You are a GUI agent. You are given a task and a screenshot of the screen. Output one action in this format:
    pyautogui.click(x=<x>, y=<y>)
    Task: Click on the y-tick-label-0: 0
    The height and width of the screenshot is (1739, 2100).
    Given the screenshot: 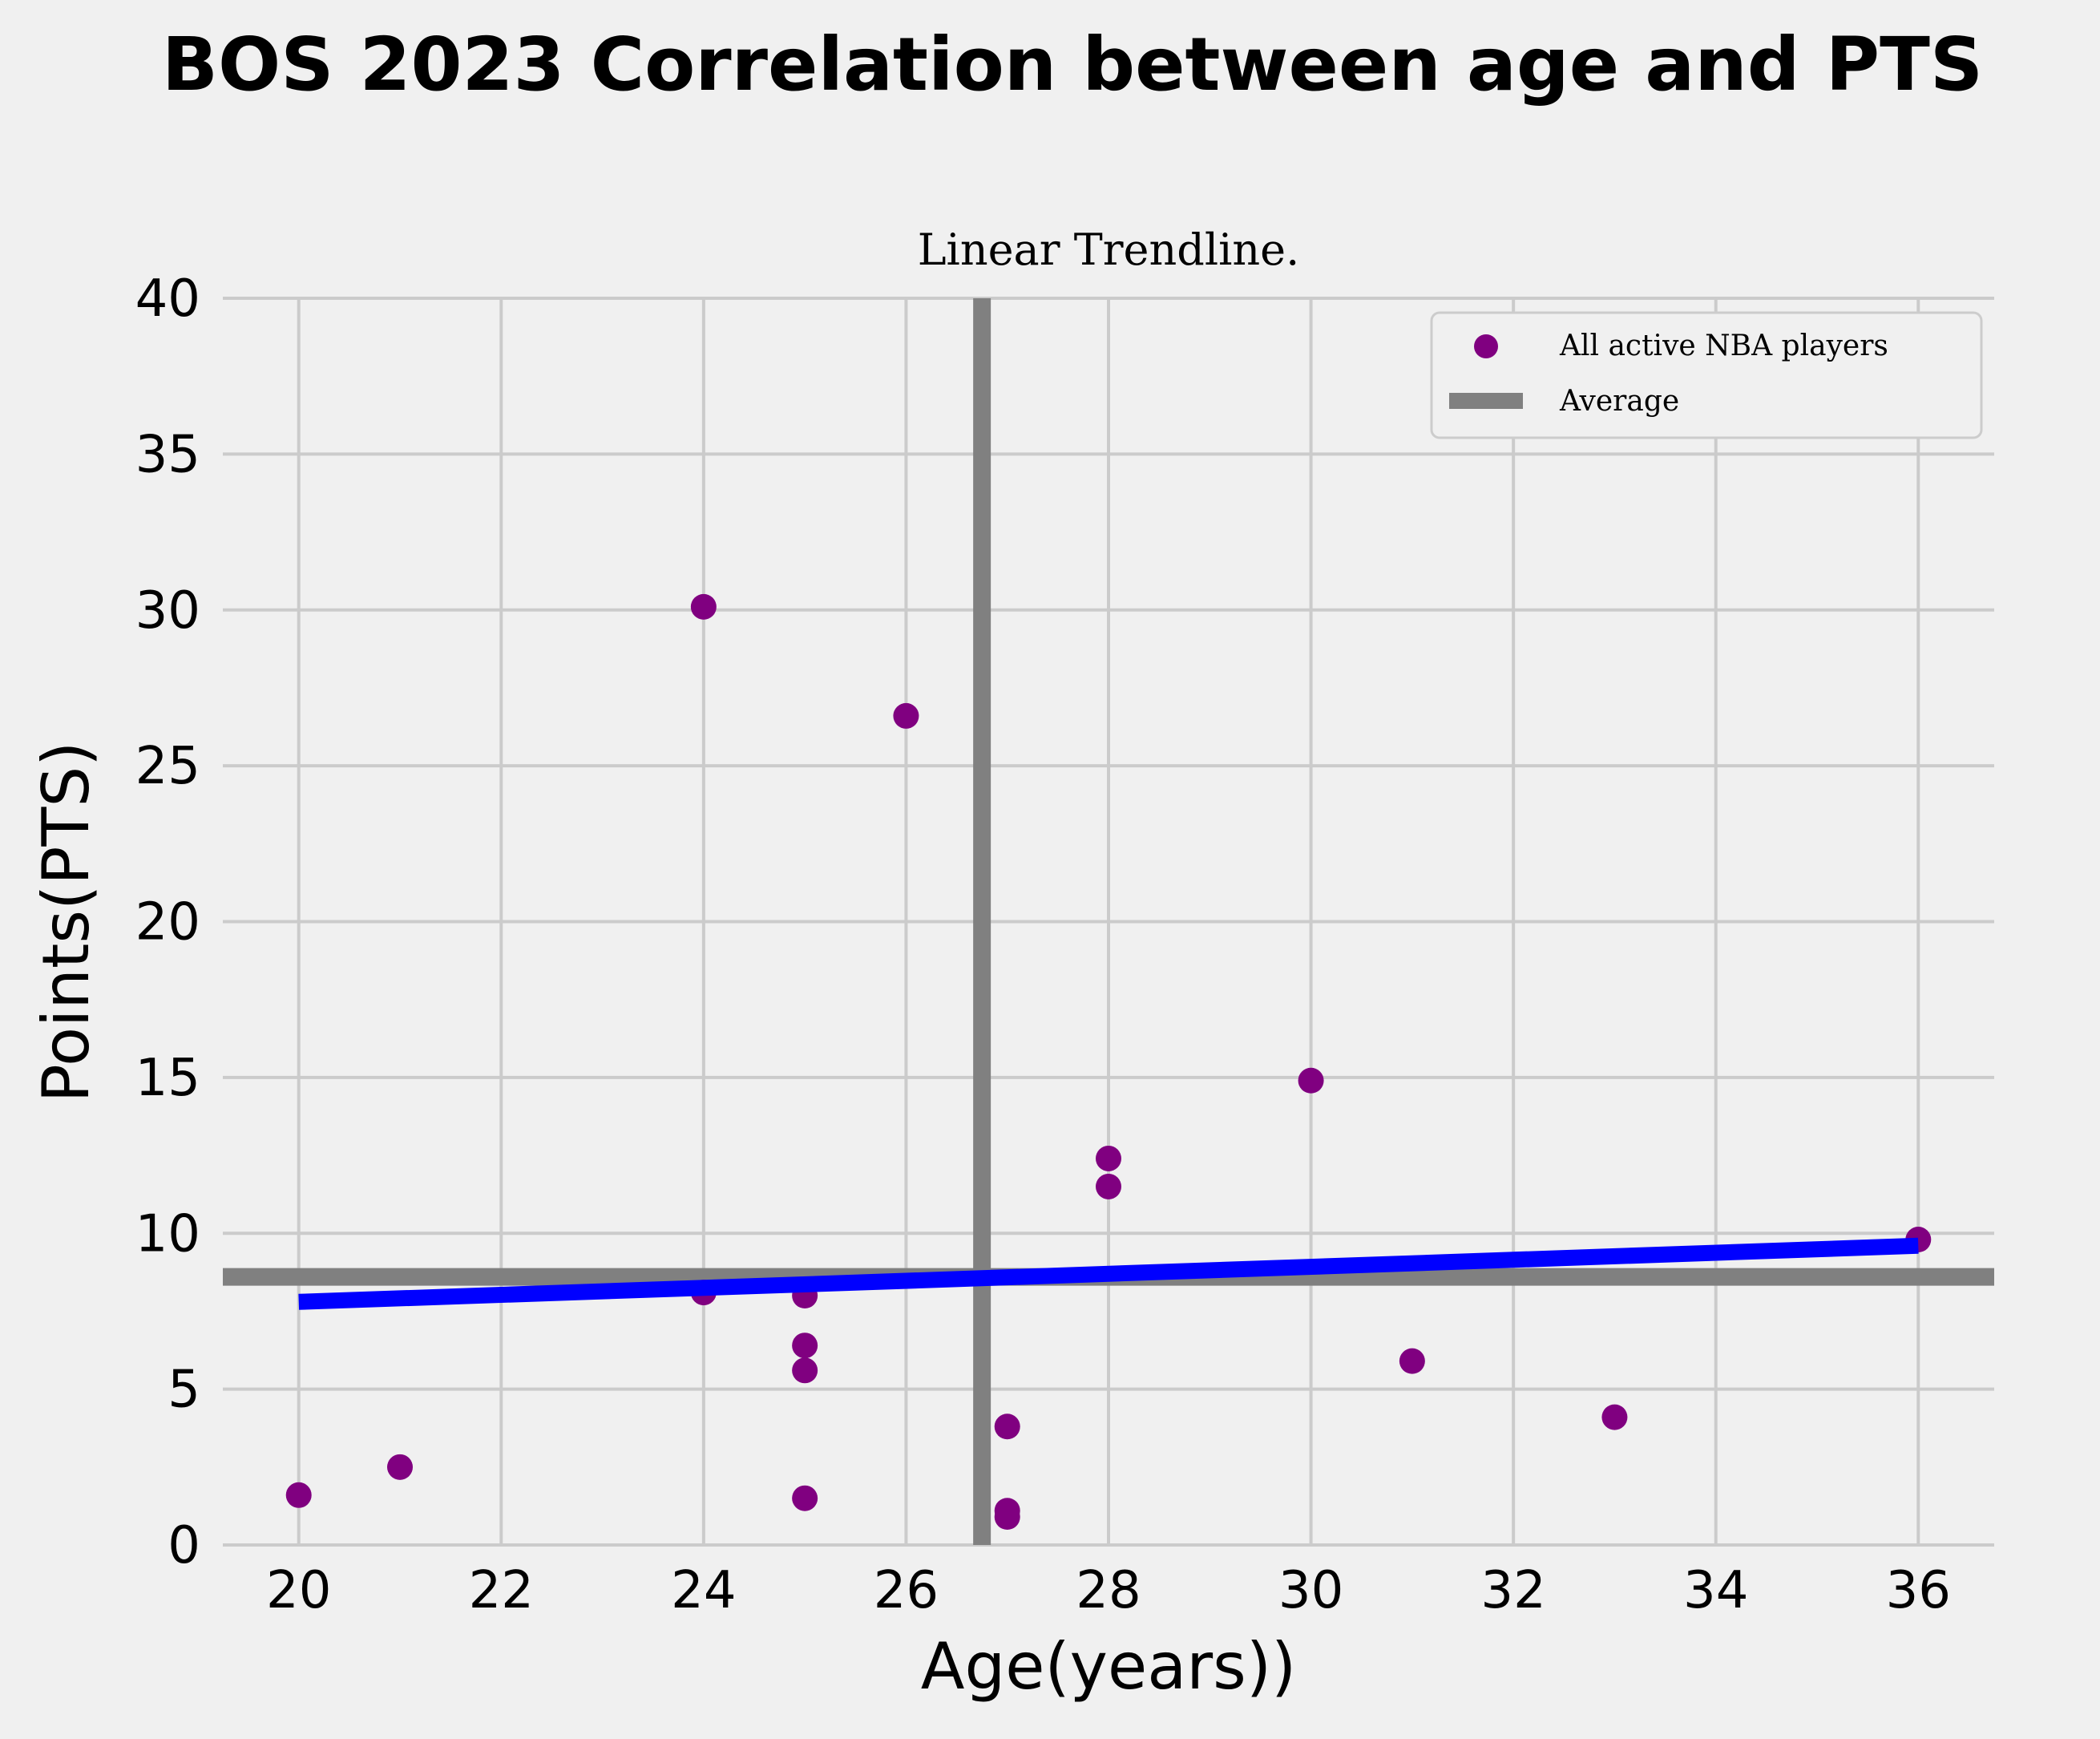 What is the action you would take?
    pyautogui.click(x=184, y=1546)
    